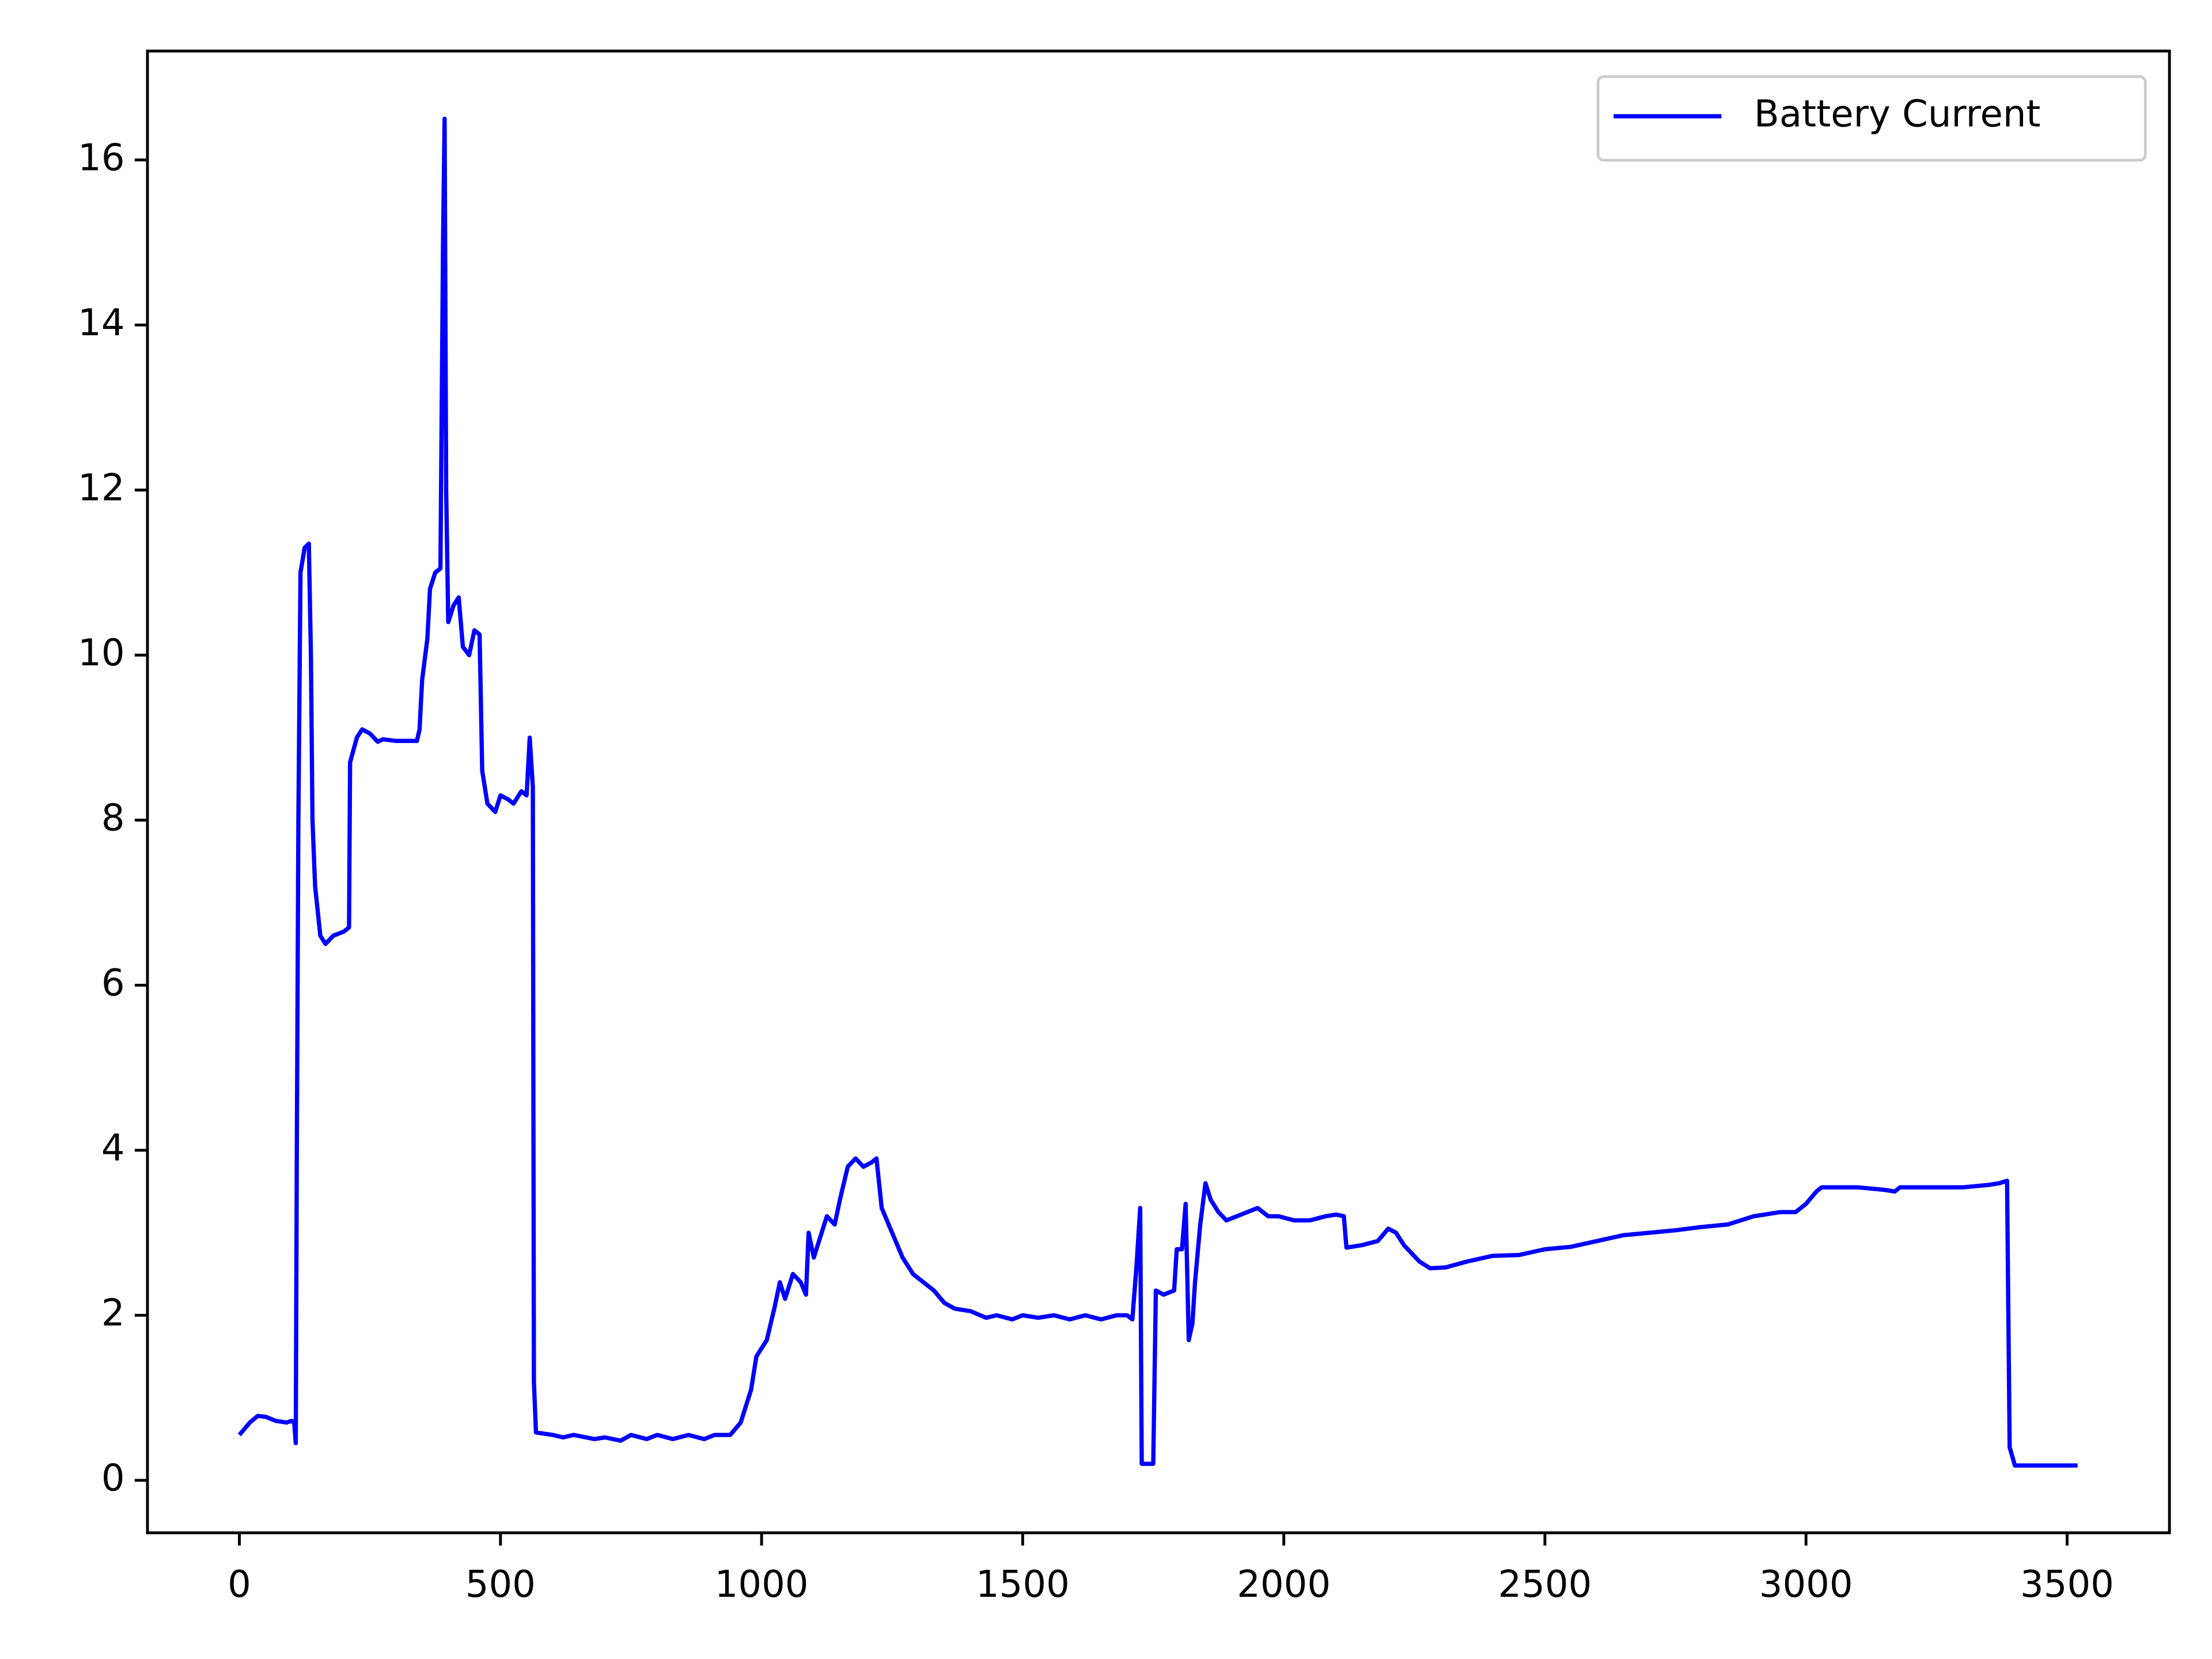 Image resolution: width=2212 pixels, height=1659 pixels. Describe the element at coordinates (1897, 114) in the screenshot. I see `legend-label: Battery Current` at that location.